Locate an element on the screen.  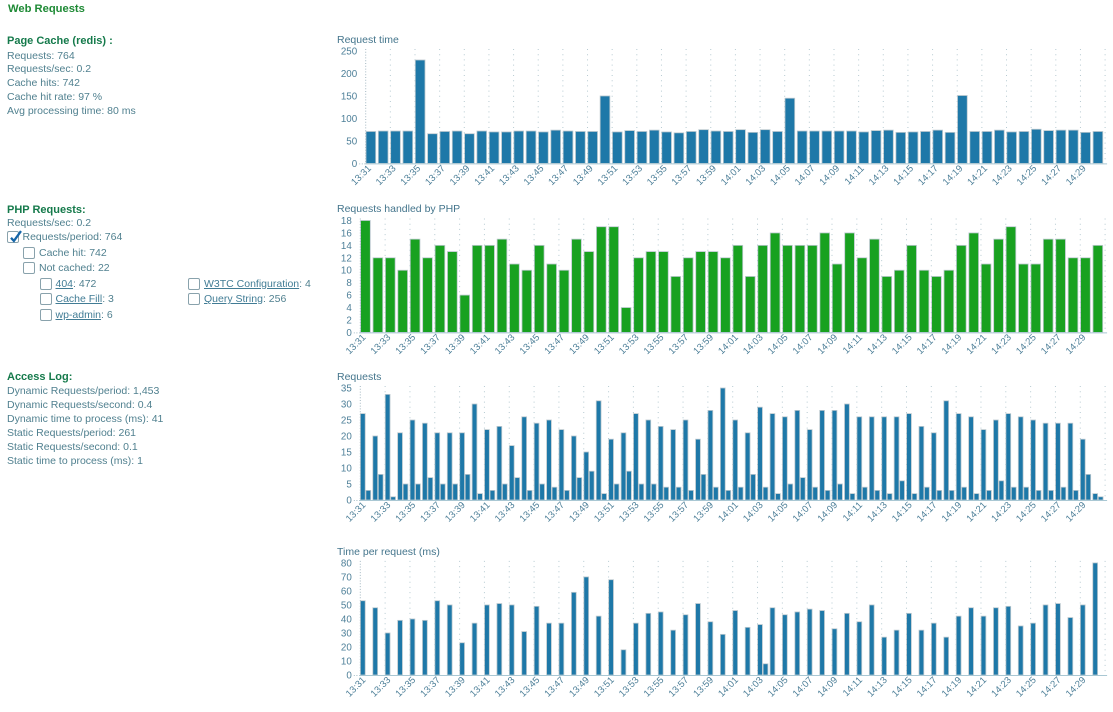
y-tick-label: 2 is located at coordinates (348, 320).